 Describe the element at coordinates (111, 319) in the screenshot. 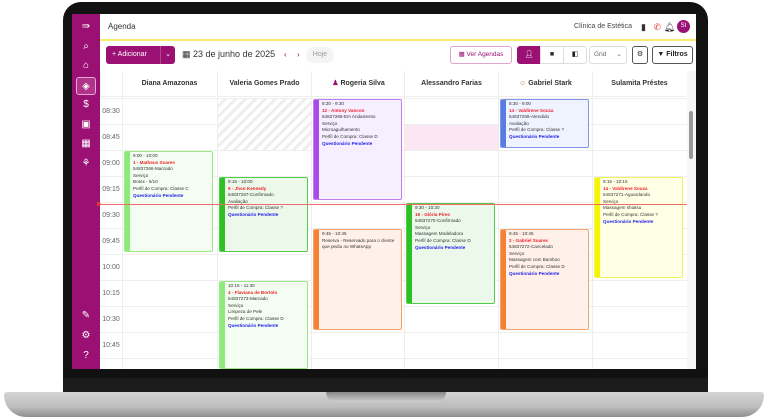

I see `time-label: 10:30` at that location.